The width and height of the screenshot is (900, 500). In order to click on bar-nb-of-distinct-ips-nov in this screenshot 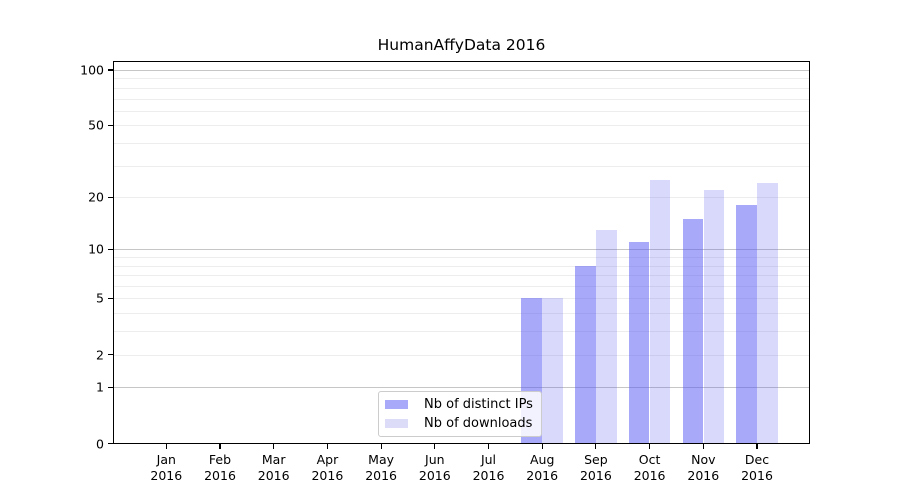, I will do `click(693, 331)`.